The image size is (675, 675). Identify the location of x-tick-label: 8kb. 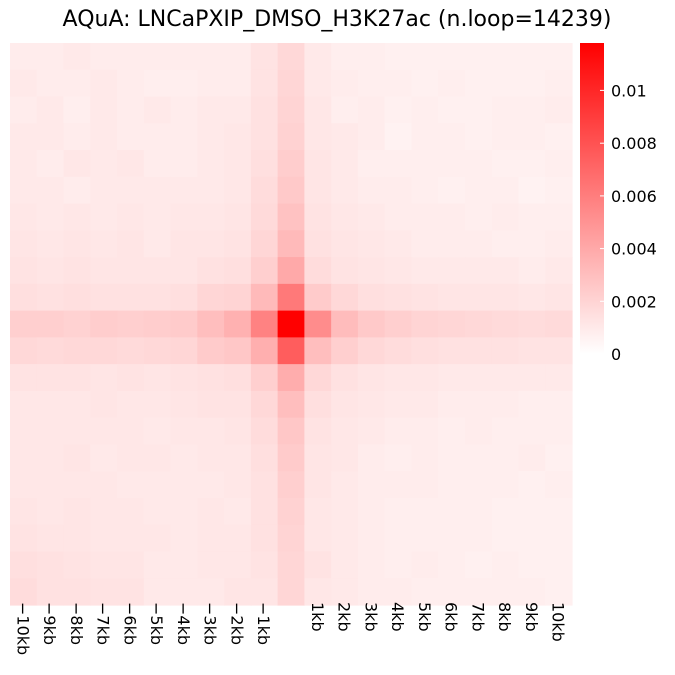
(504, 617).